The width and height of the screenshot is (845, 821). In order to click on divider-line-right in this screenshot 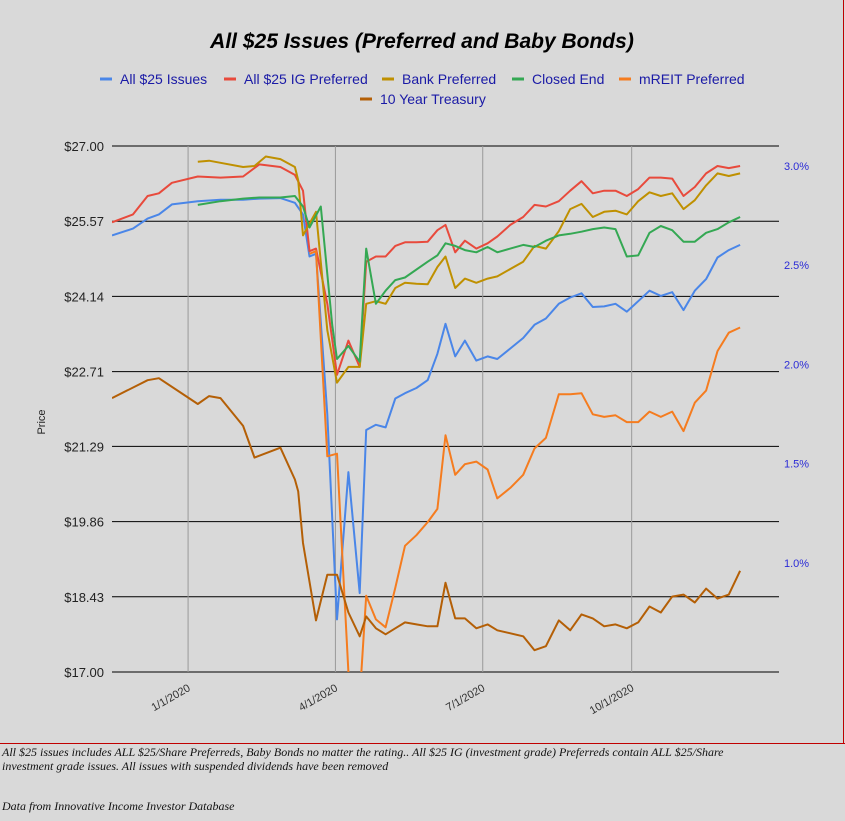, I will do `click(843, 372)`.